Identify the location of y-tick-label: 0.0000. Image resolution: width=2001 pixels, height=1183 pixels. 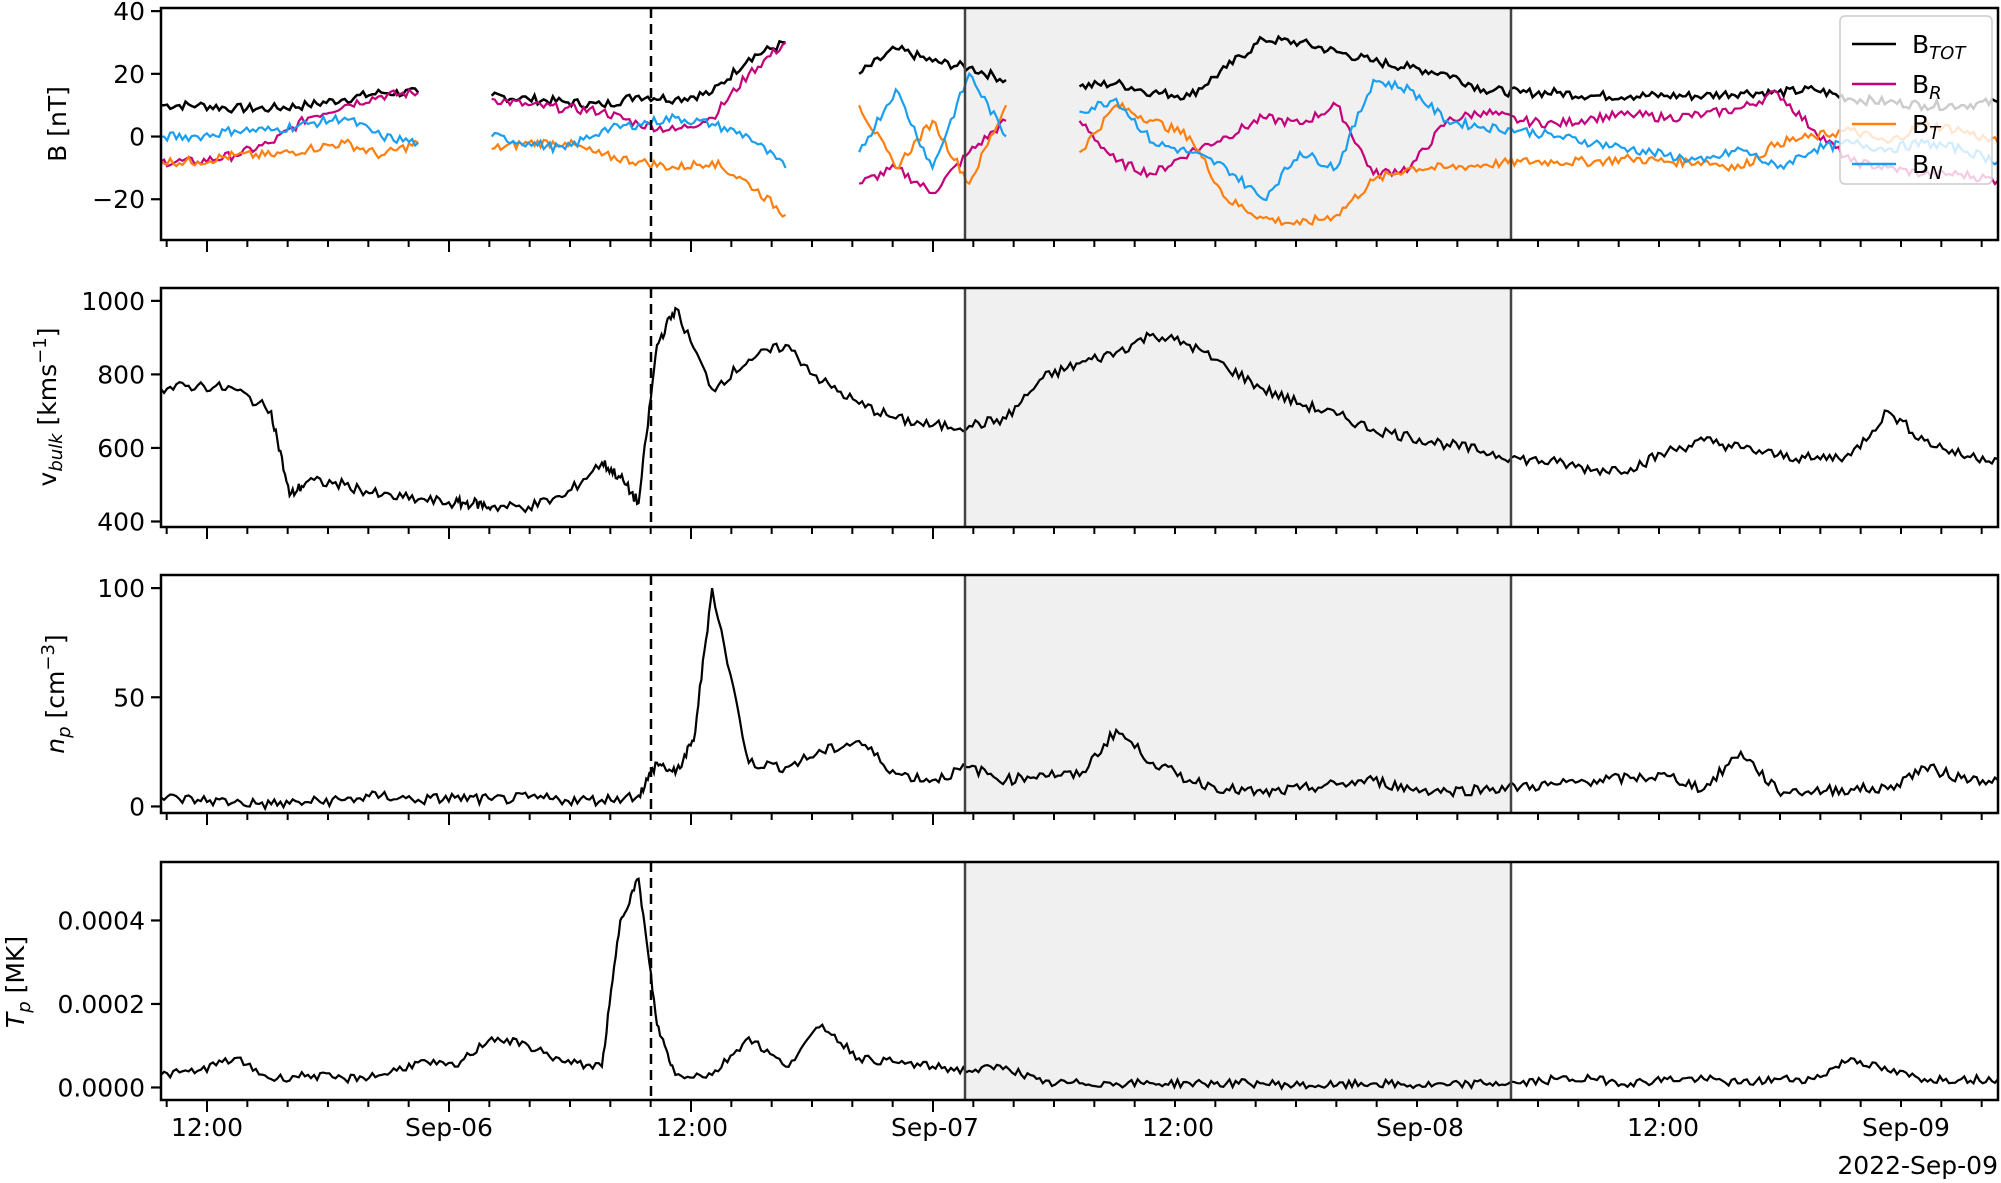
(101, 1087).